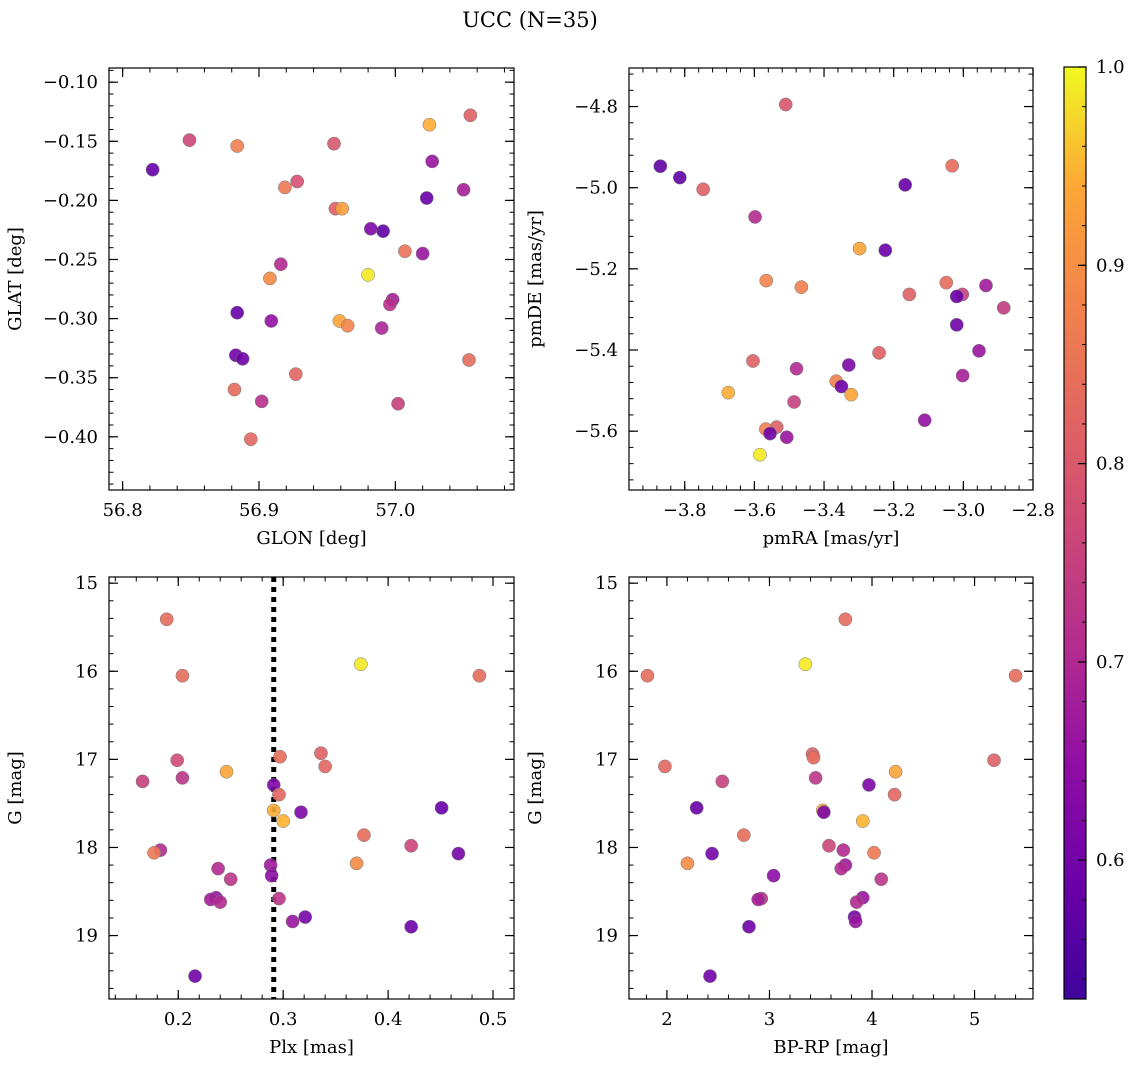 Image resolution: width=1136 pixels, height=1067 pixels. What do you see at coordinates (70, 82) in the screenshot?
I see `y-tick-label: −0.10` at bounding box center [70, 82].